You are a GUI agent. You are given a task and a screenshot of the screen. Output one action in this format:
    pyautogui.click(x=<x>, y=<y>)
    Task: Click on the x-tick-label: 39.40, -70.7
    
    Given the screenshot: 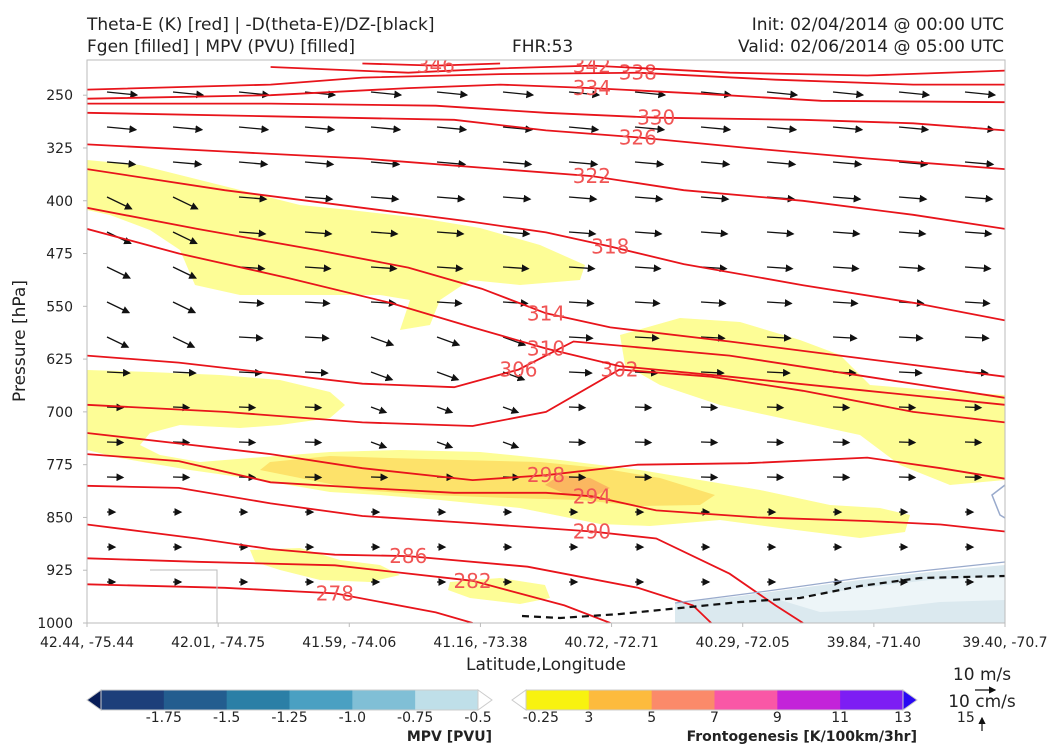 What is the action you would take?
    pyautogui.click(x=1004, y=643)
    